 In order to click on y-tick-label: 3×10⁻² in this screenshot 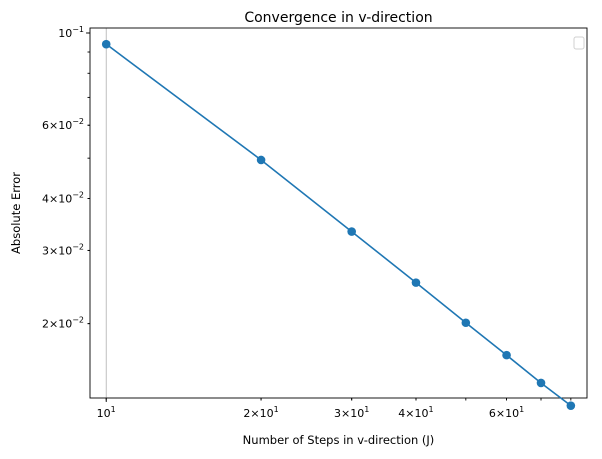, I will do `click(63, 249)`.